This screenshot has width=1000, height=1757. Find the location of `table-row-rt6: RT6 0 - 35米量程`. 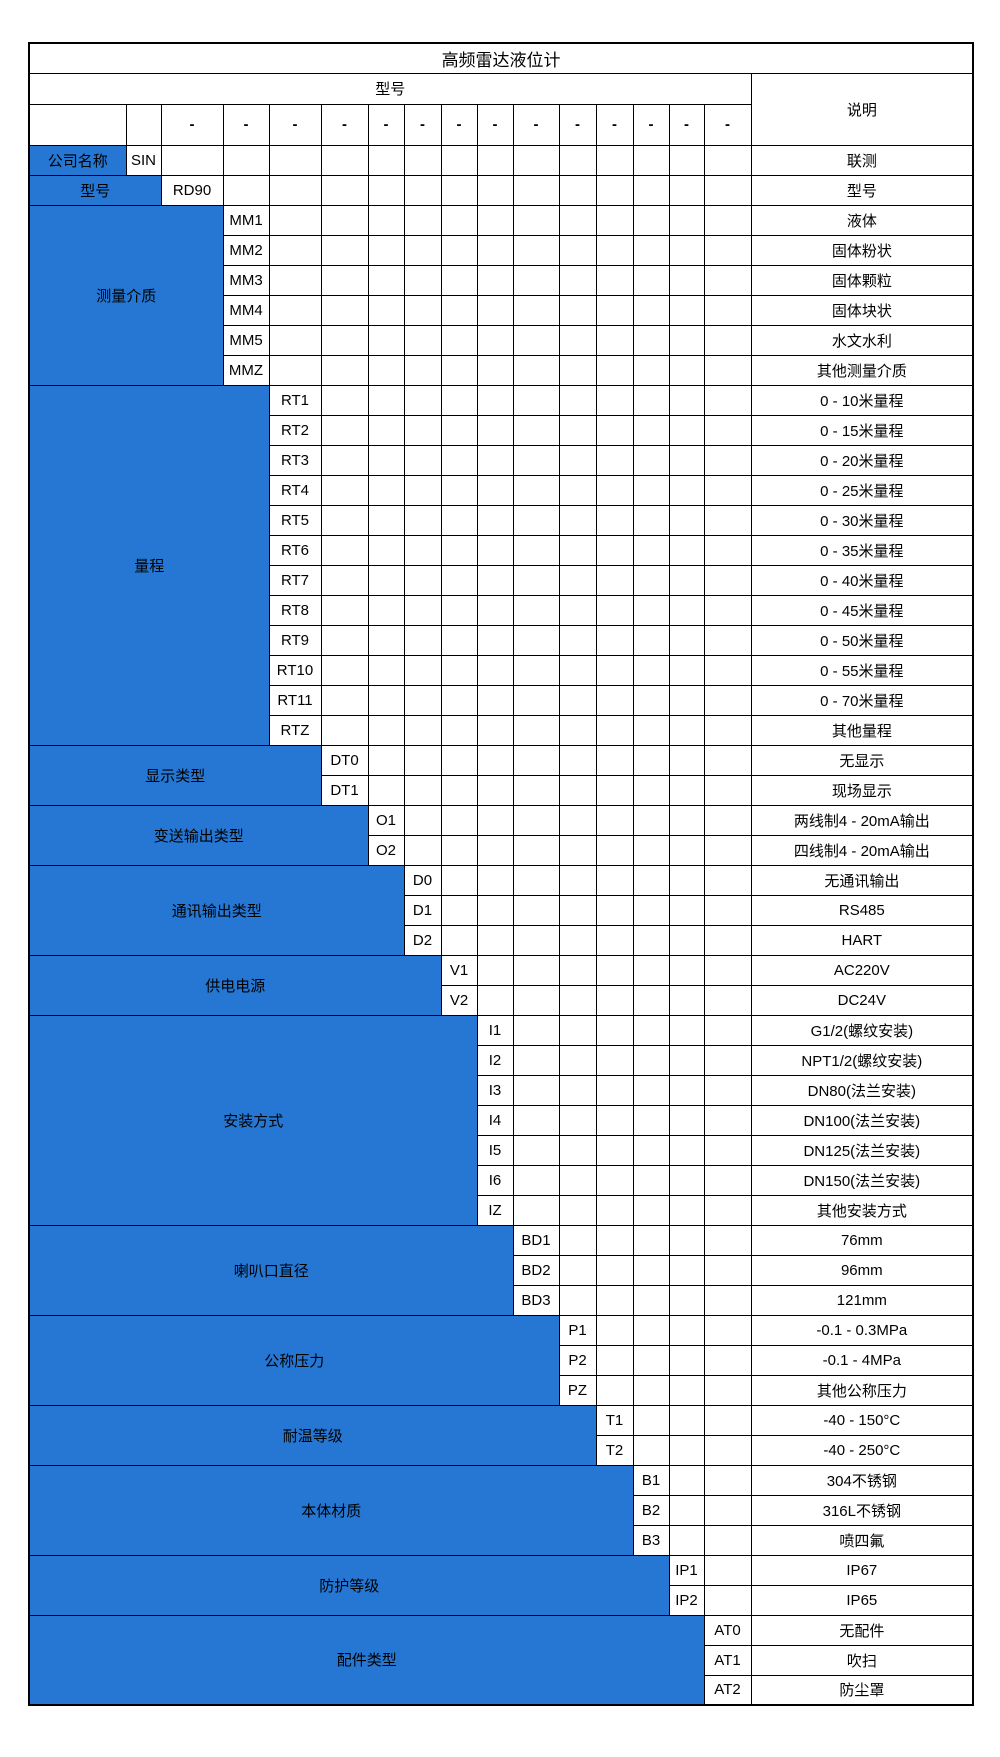

table-row-rt6: RT6 0 - 35米量程 is located at coordinates (501, 550).